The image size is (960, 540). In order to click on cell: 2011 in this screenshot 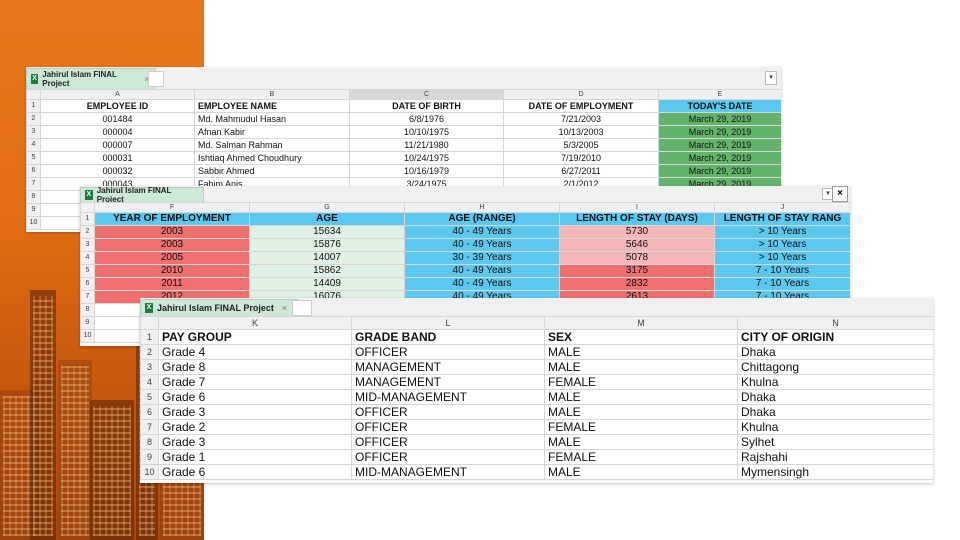, I will do `click(172, 284)`.